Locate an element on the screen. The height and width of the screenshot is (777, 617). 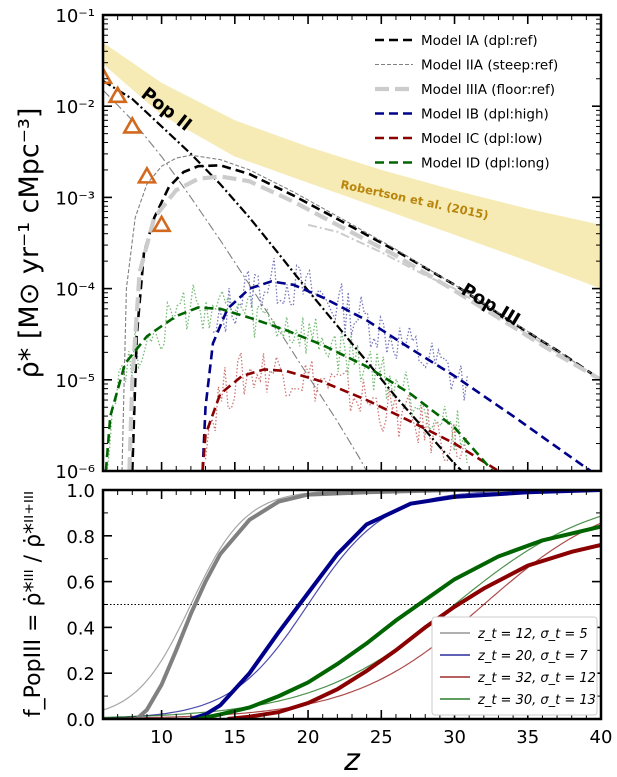
x-axis-label: z is located at coordinates (352, 760).